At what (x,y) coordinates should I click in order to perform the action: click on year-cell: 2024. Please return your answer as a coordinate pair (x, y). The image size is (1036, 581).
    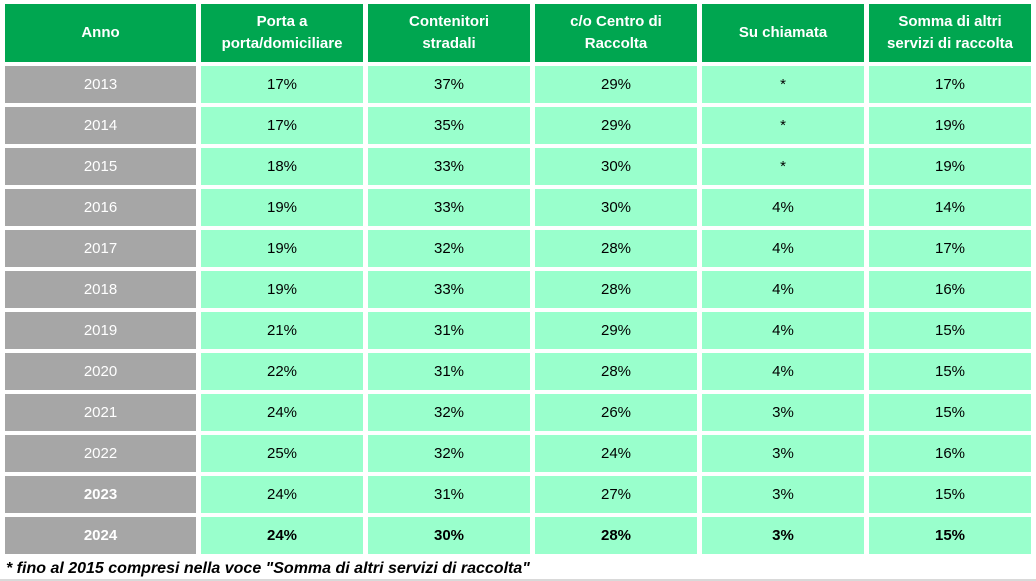
    Looking at the image, I should click on (100, 535).